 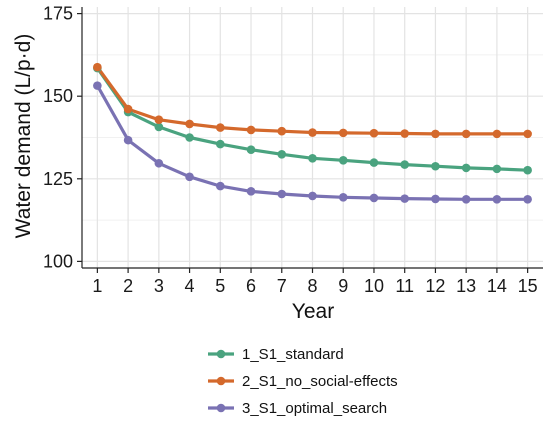 What do you see at coordinates (374, 286) in the screenshot?
I see `x-tick-label: 10` at bounding box center [374, 286].